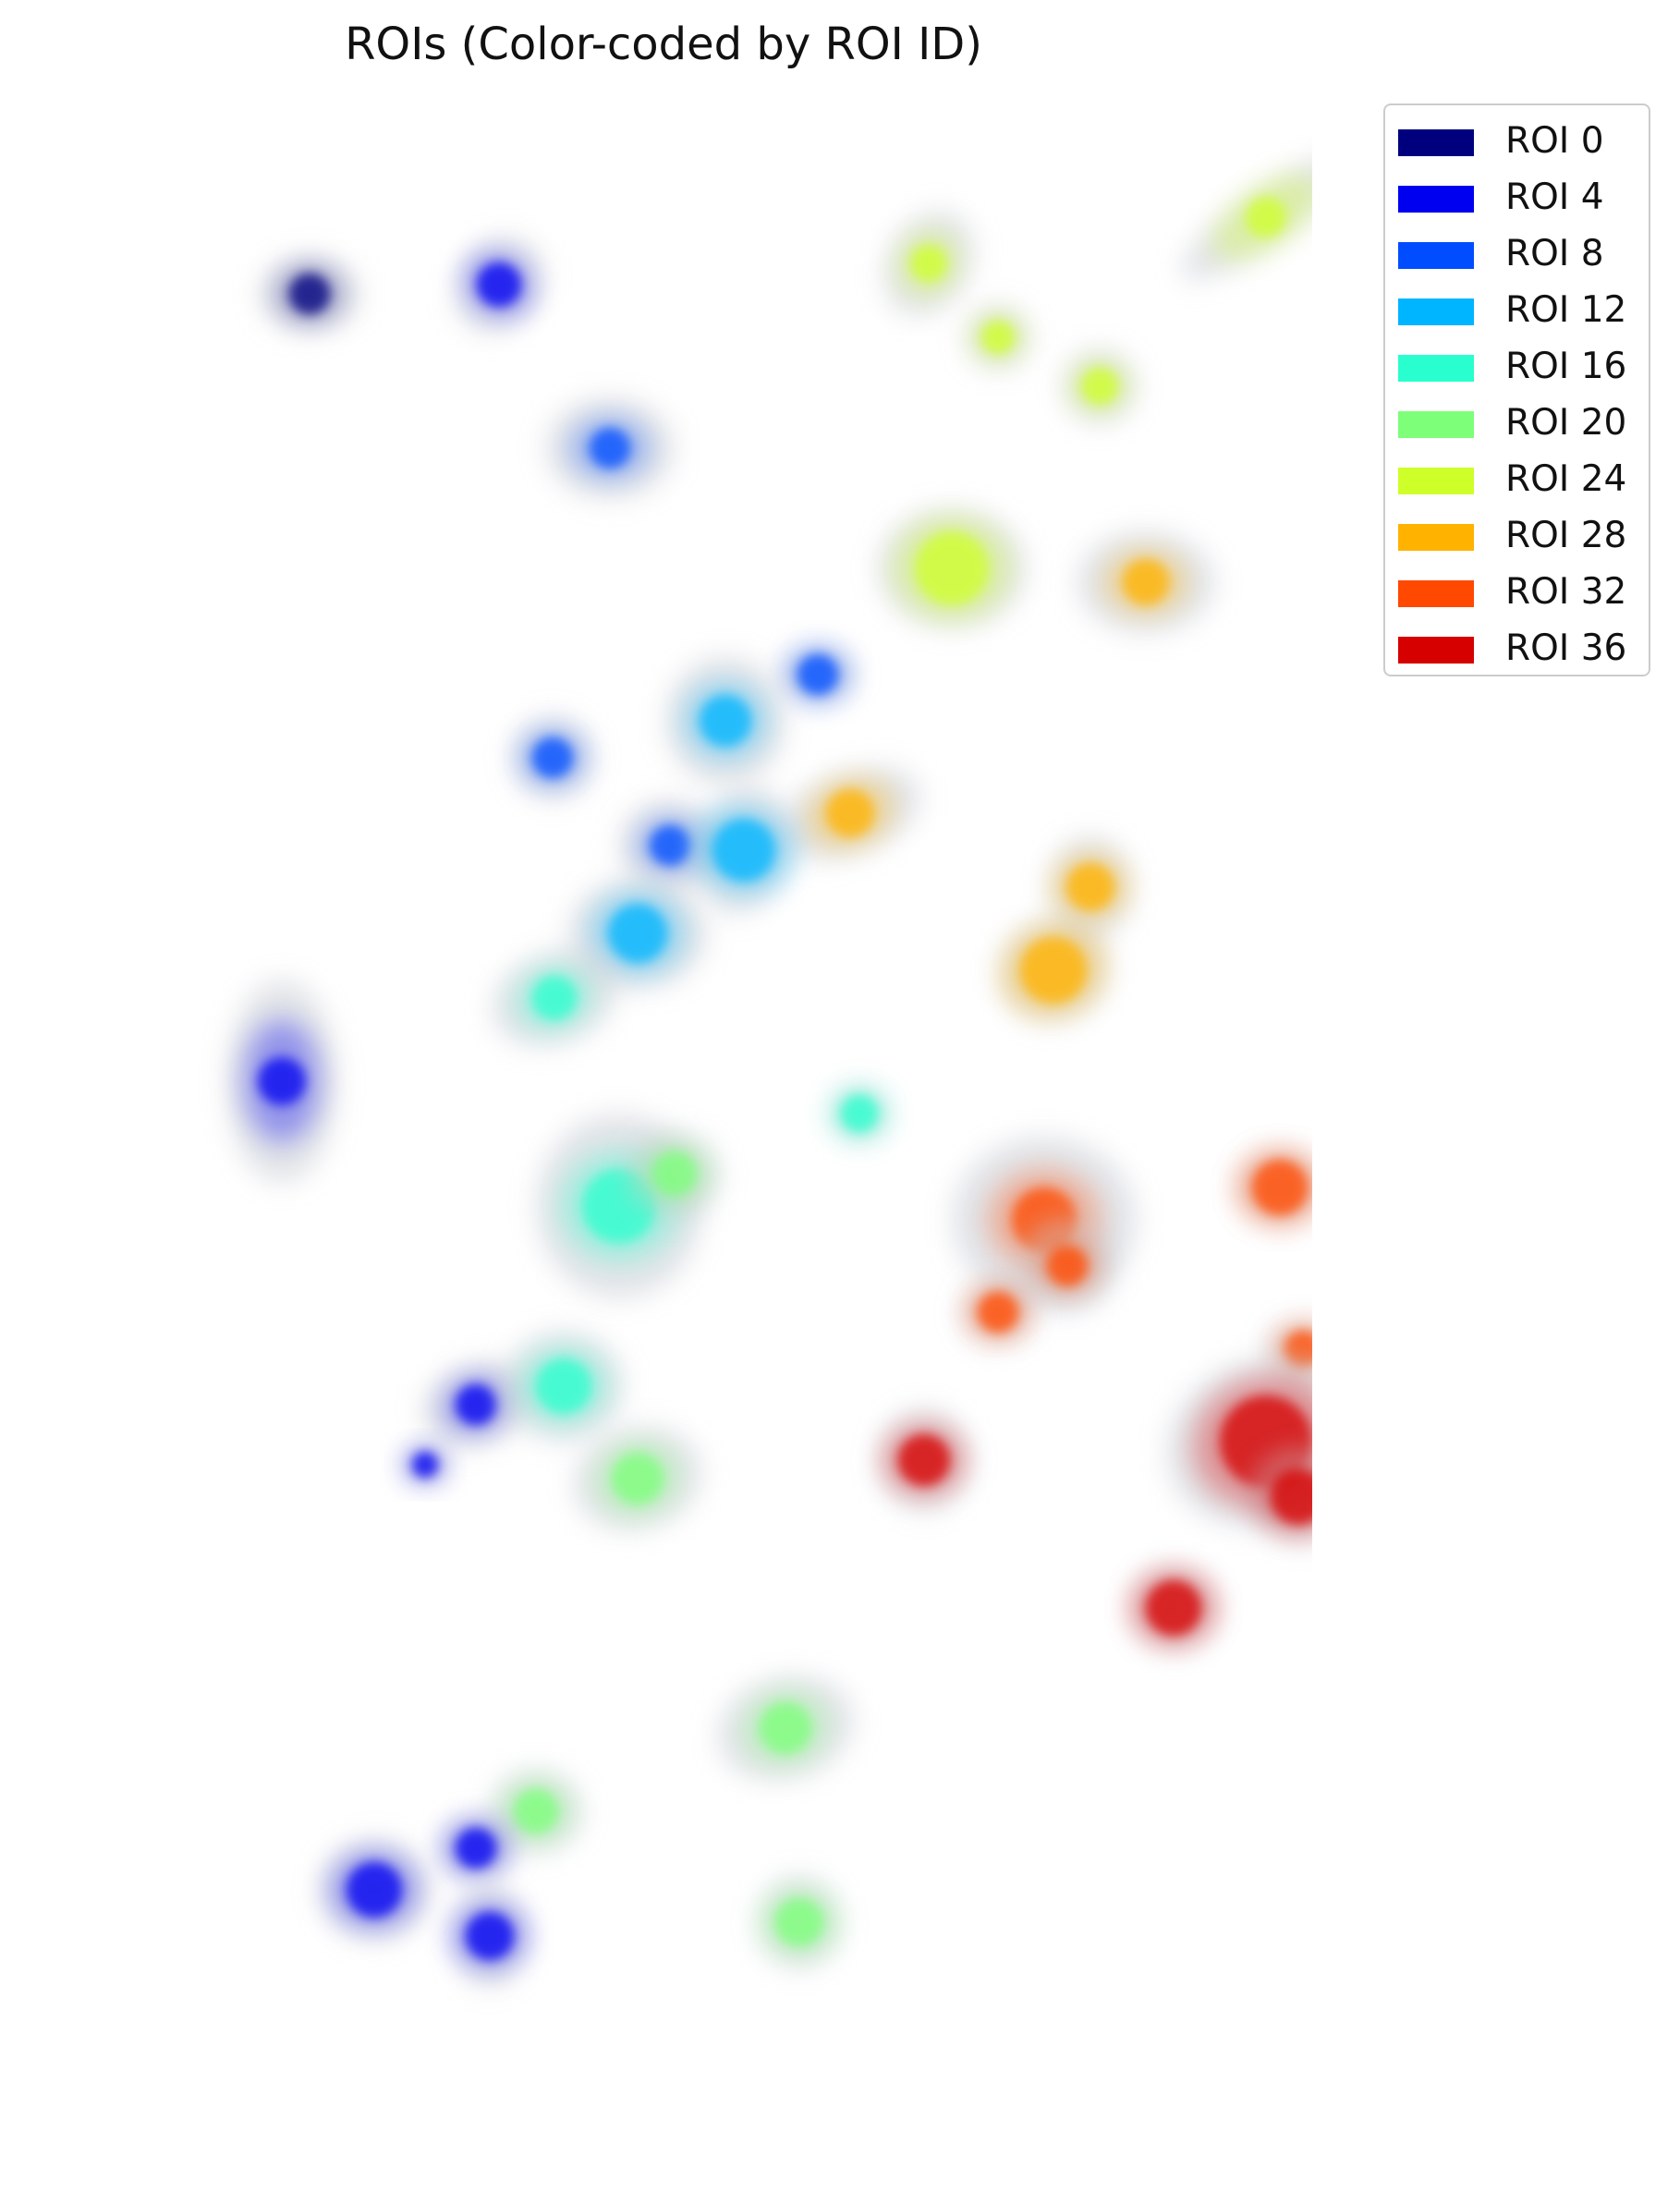 The width and height of the screenshot is (1680, 2192). What do you see at coordinates (1566, 310) in the screenshot?
I see `legend-label: ROI 12` at bounding box center [1566, 310].